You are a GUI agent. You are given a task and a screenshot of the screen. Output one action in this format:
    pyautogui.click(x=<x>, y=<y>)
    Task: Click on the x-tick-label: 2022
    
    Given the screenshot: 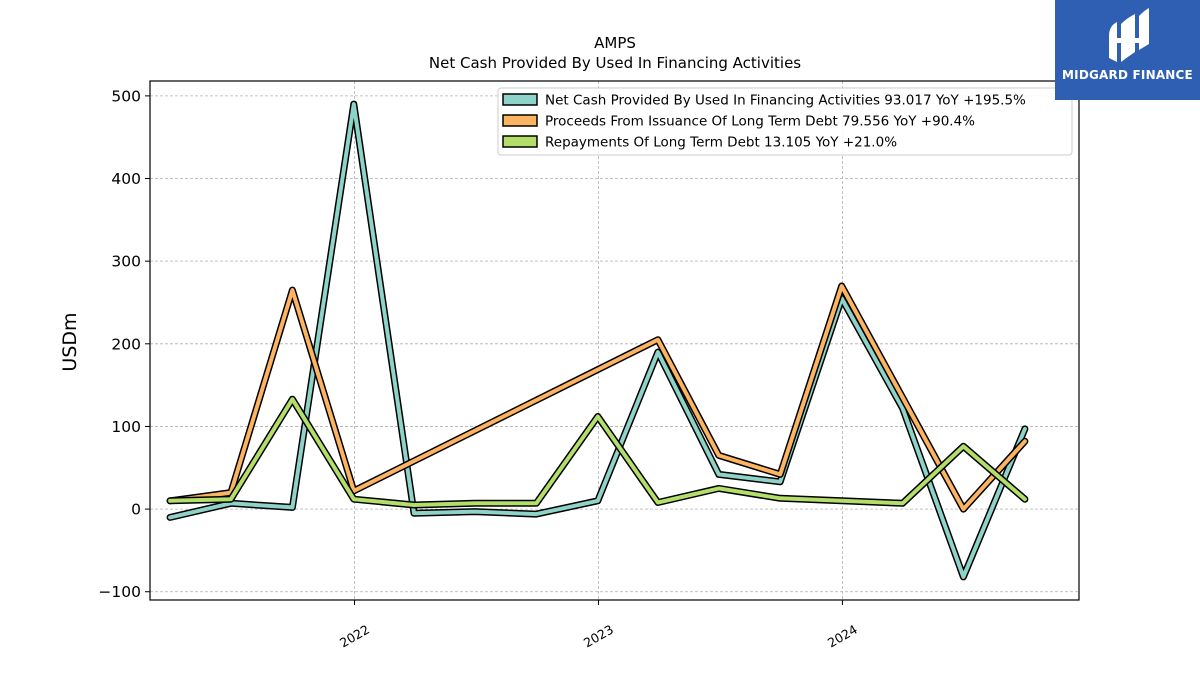 What is the action you would take?
    pyautogui.click(x=354, y=636)
    